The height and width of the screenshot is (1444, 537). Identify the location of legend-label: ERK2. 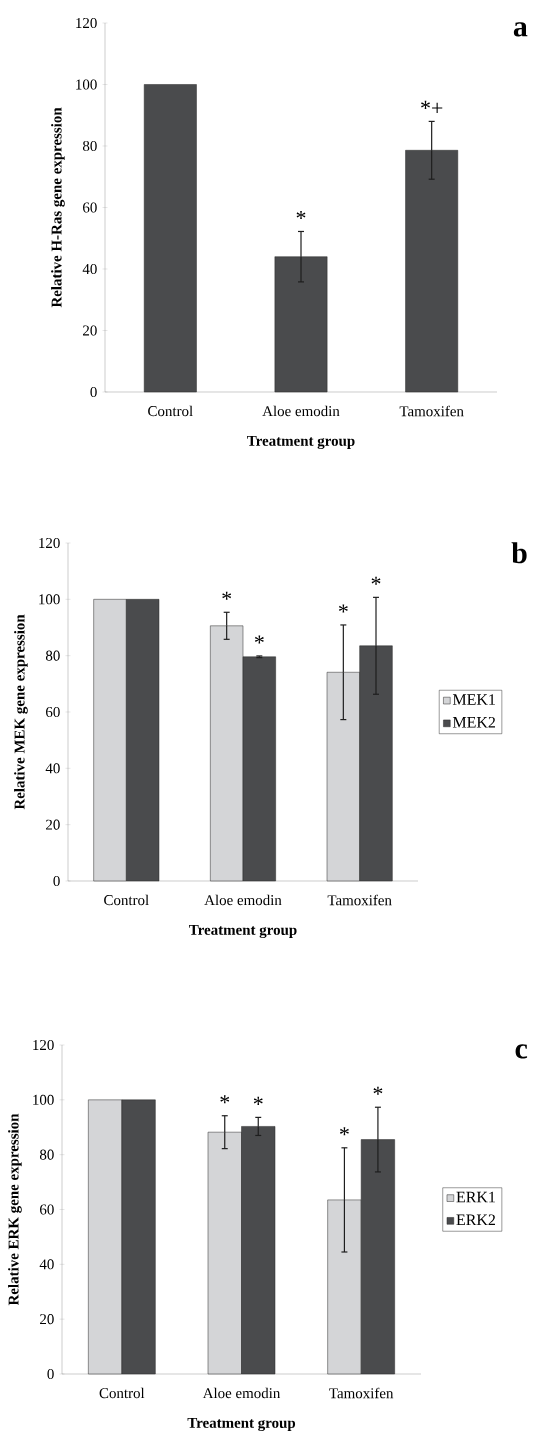
(475, 1220).